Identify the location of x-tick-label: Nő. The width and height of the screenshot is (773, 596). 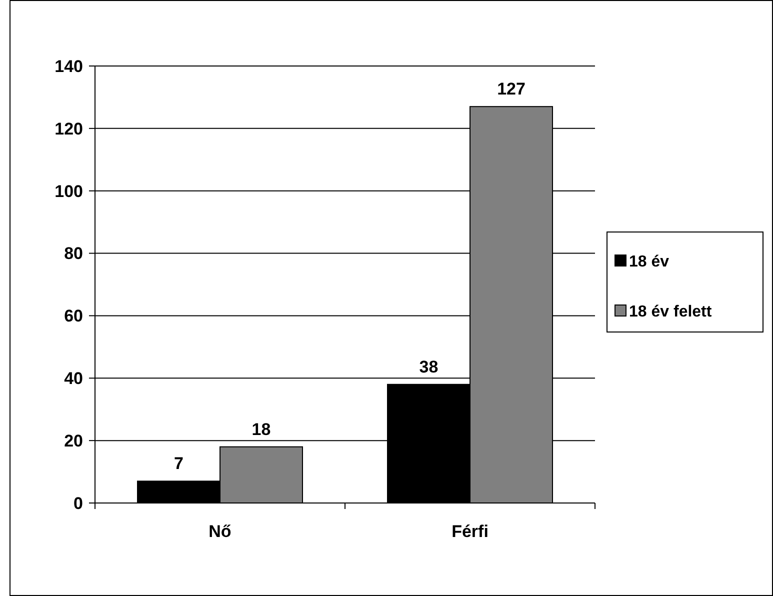
(220, 531).